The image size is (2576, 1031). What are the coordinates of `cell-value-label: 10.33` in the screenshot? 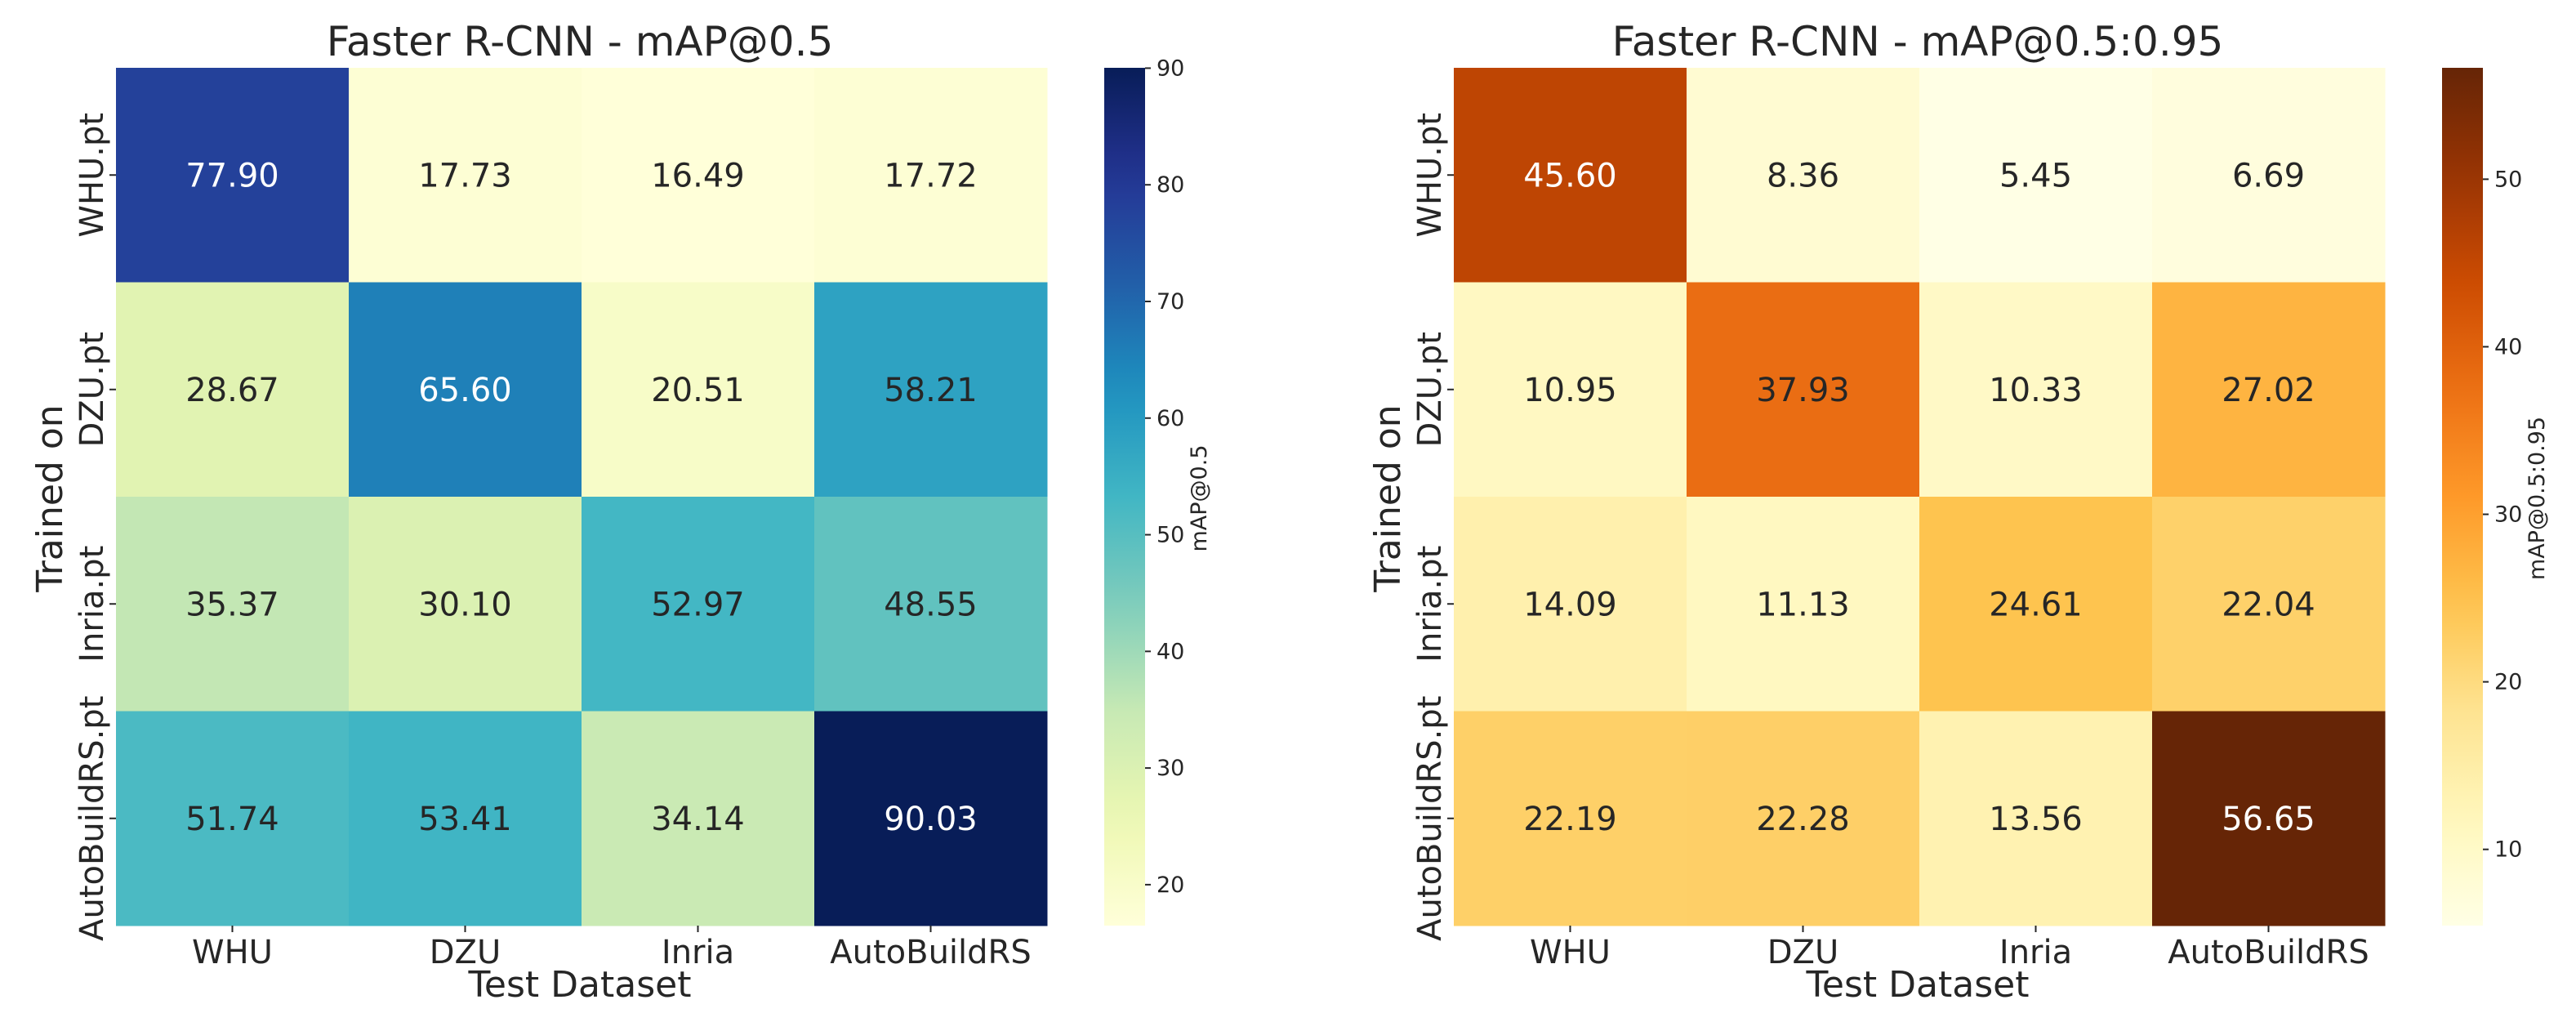 It's located at (2036, 390).